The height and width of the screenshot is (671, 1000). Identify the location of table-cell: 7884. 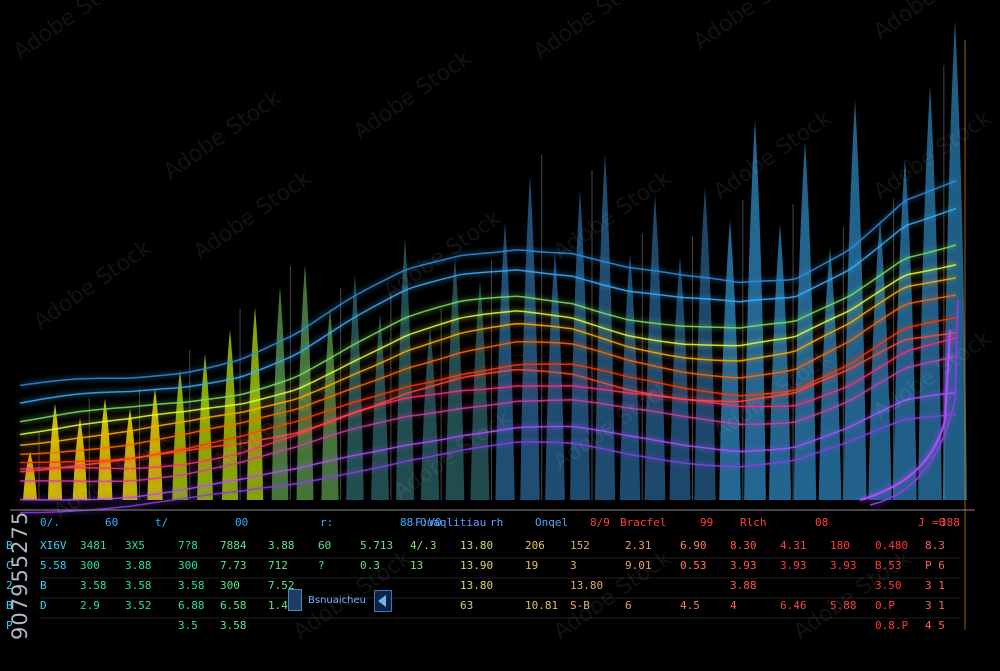
(233, 545).